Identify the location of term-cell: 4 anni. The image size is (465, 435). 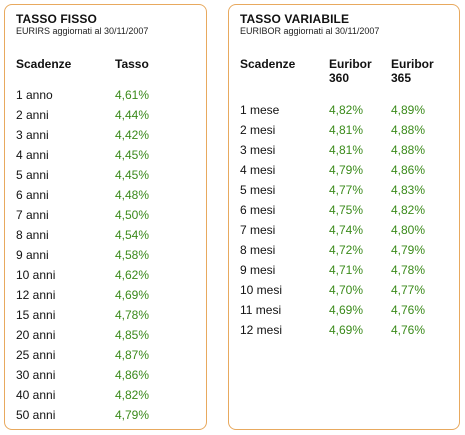
(32, 155).